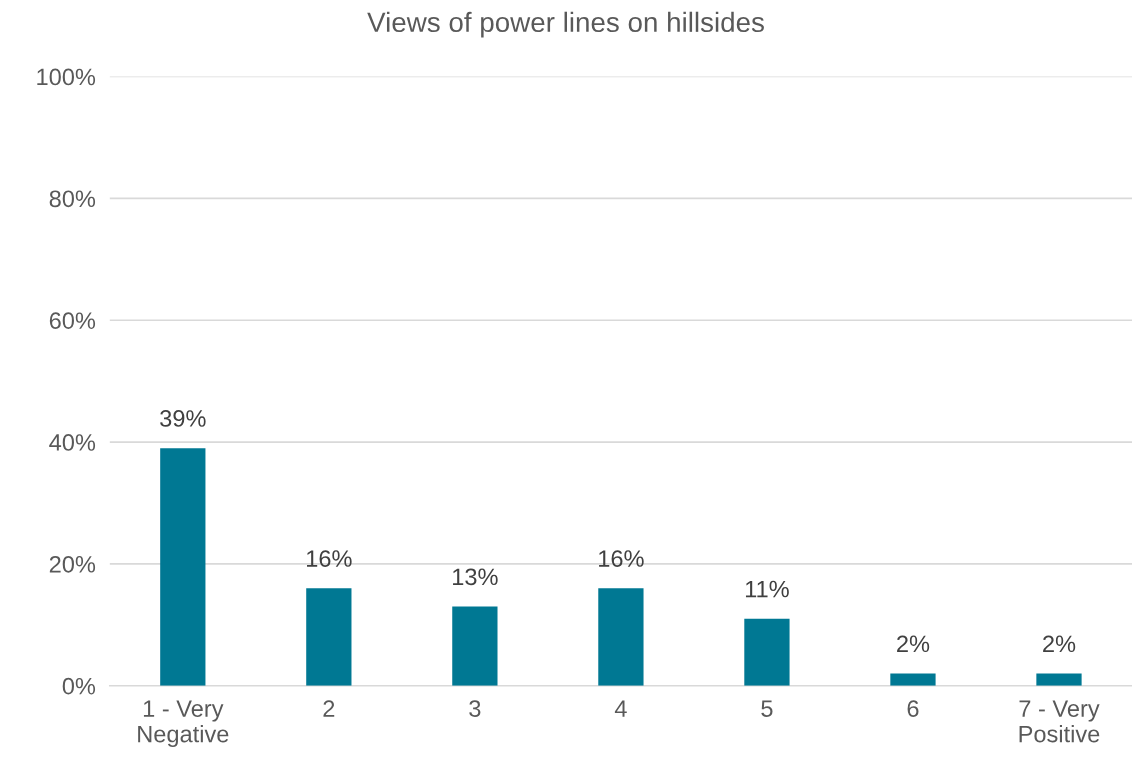 This screenshot has height=781, width=1132. Describe the element at coordinates (72, 199) in the screenshot. I see `y-tick-label: 80%` at that location.